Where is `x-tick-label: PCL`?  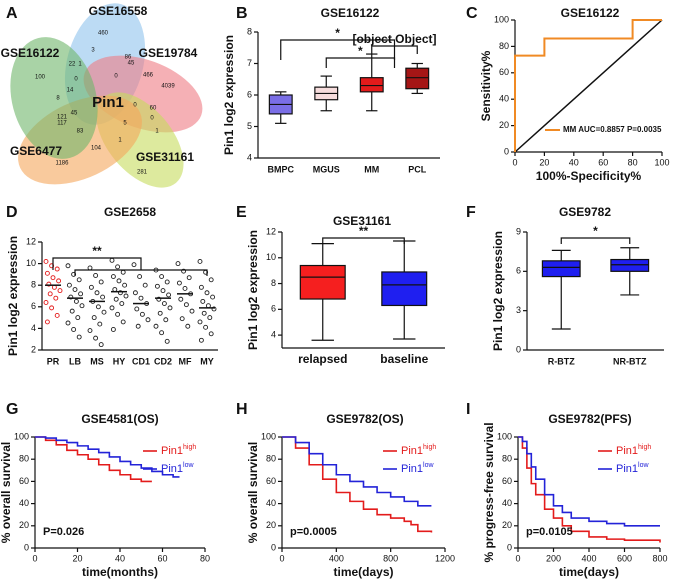 x-tick-label: PCL is located at coordinates (417, 169).